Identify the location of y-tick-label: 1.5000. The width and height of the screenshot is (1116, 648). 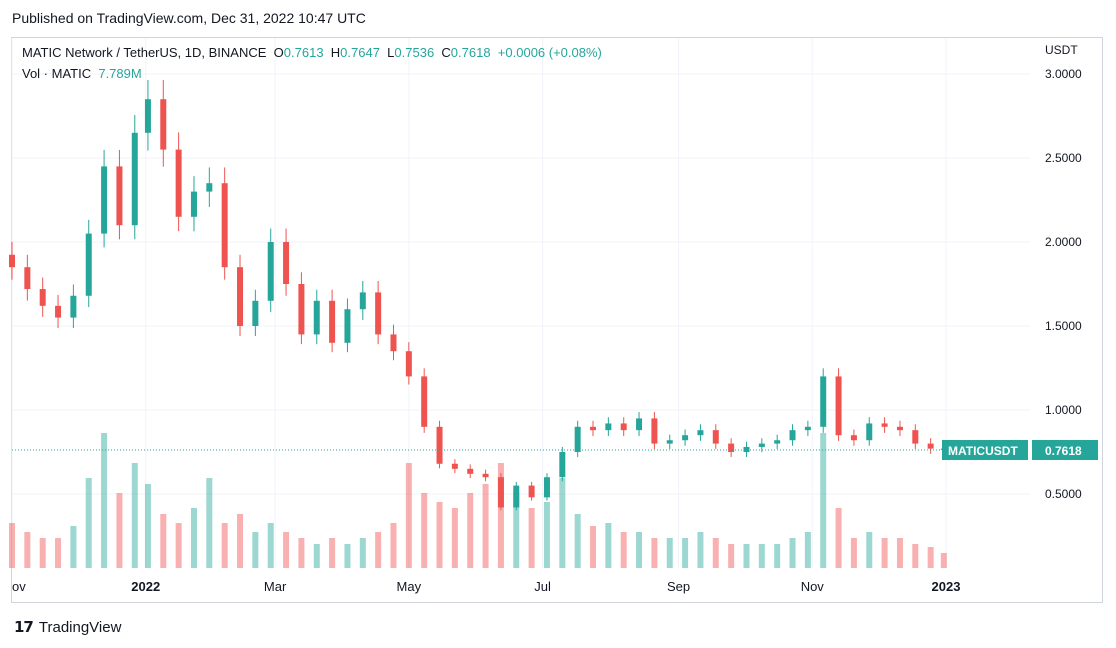
(1063, 326).